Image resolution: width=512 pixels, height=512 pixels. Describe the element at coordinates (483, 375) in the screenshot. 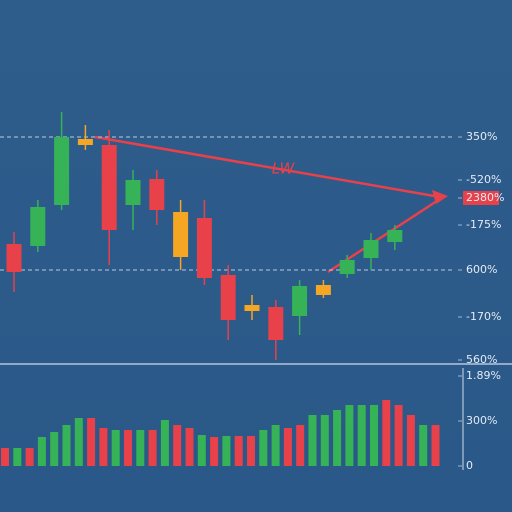

I see `y-tick-label: 1.89%` at that location.